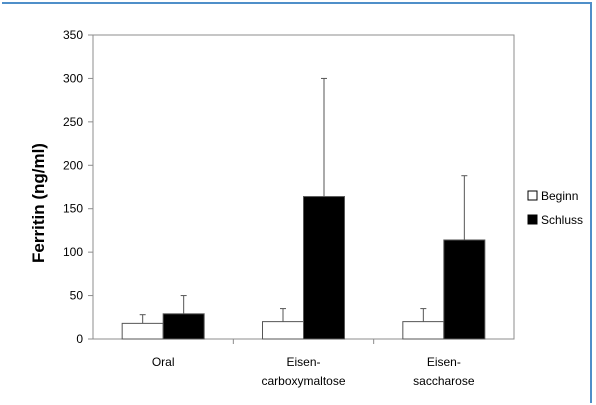  Describe the element at coordinates (73, 122) in the screenshot. I see `y-tick-label: 250` at that location.